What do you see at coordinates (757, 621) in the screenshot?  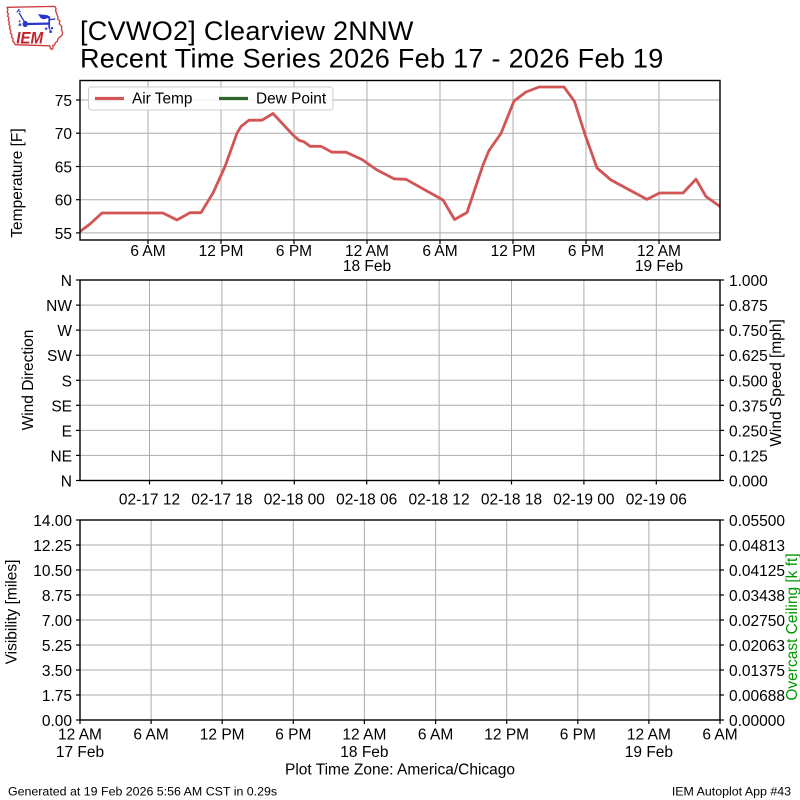 I see `svg-text: 0.02750` at bounding box center [757, 621].